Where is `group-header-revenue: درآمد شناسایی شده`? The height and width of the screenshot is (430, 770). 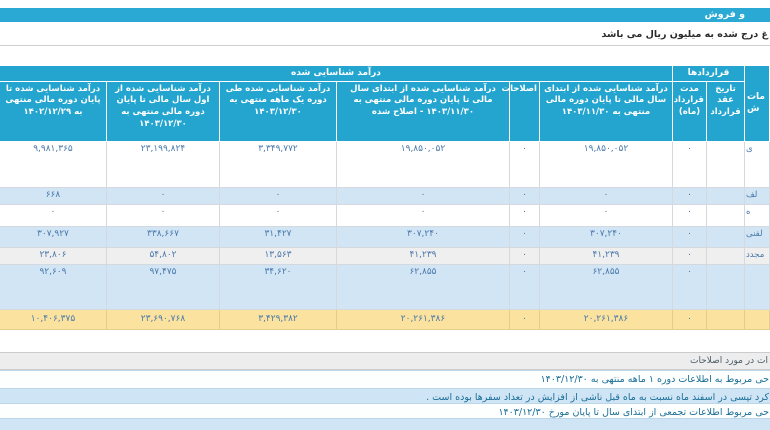 group-header-revenue: درآمد شناسایی شده is located at coordinates (336, 73).